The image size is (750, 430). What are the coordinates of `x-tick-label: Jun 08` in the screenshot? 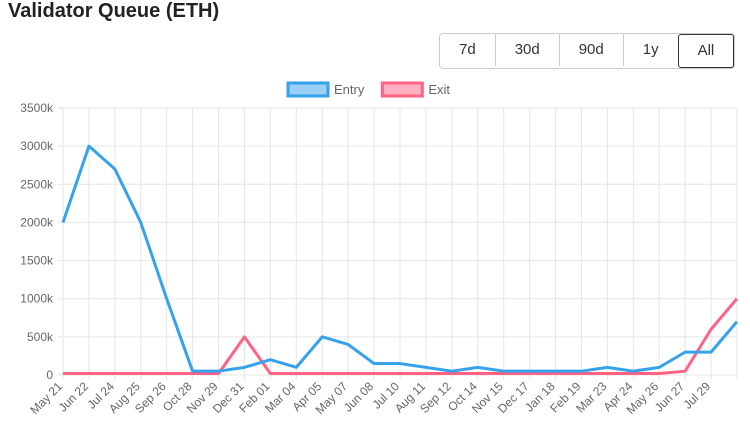 It's located at (359, 397).